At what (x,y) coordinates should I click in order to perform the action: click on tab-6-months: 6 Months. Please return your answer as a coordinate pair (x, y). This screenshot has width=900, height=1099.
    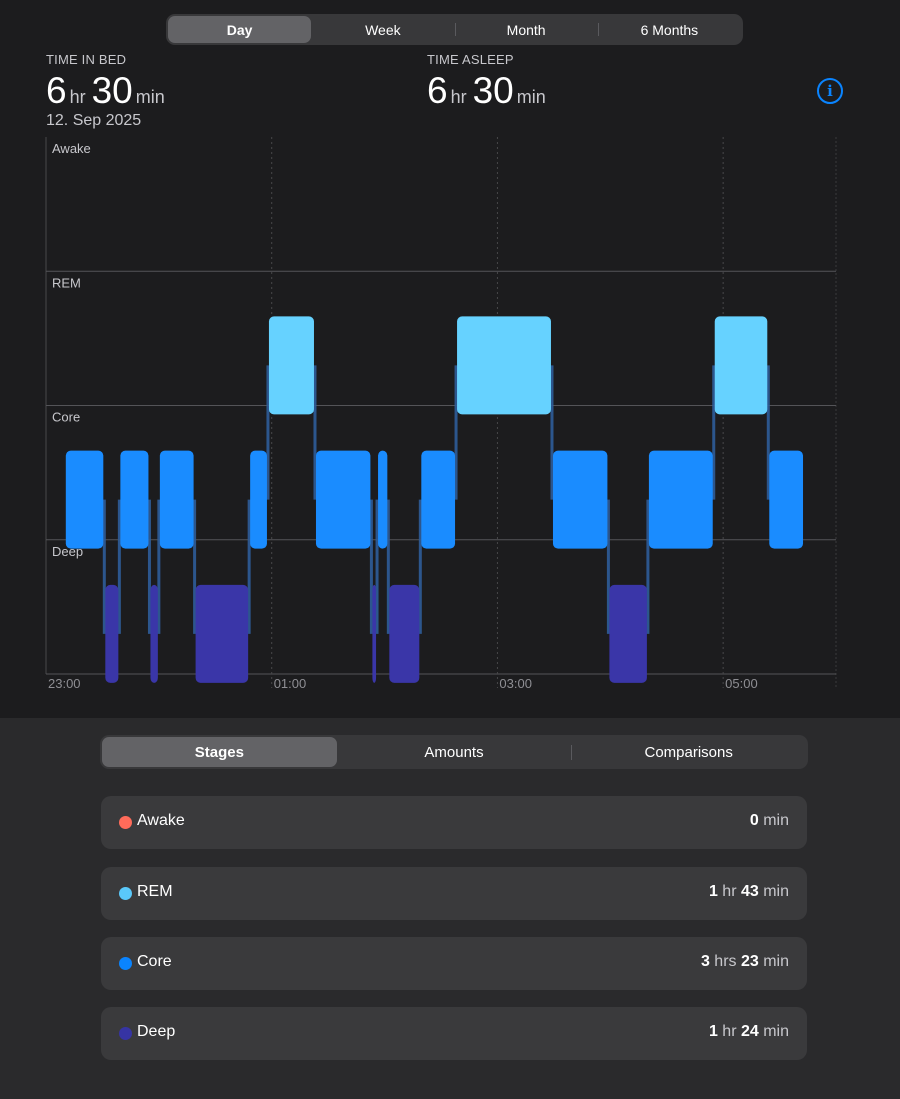
    Looking at the image, I should click on (669, 29).